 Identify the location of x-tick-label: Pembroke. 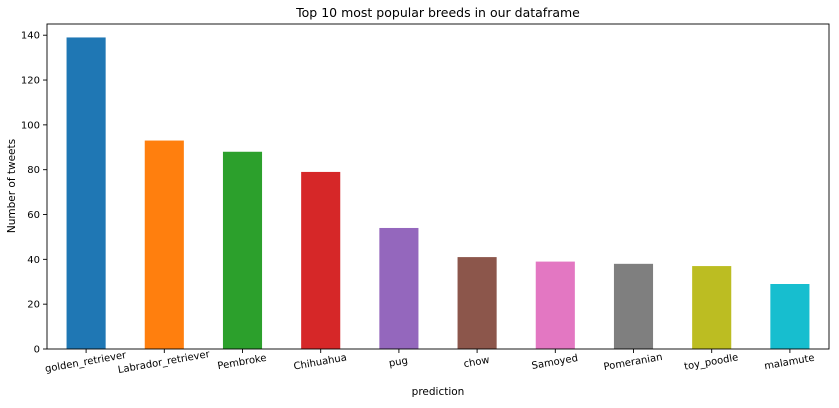
(242, 362).